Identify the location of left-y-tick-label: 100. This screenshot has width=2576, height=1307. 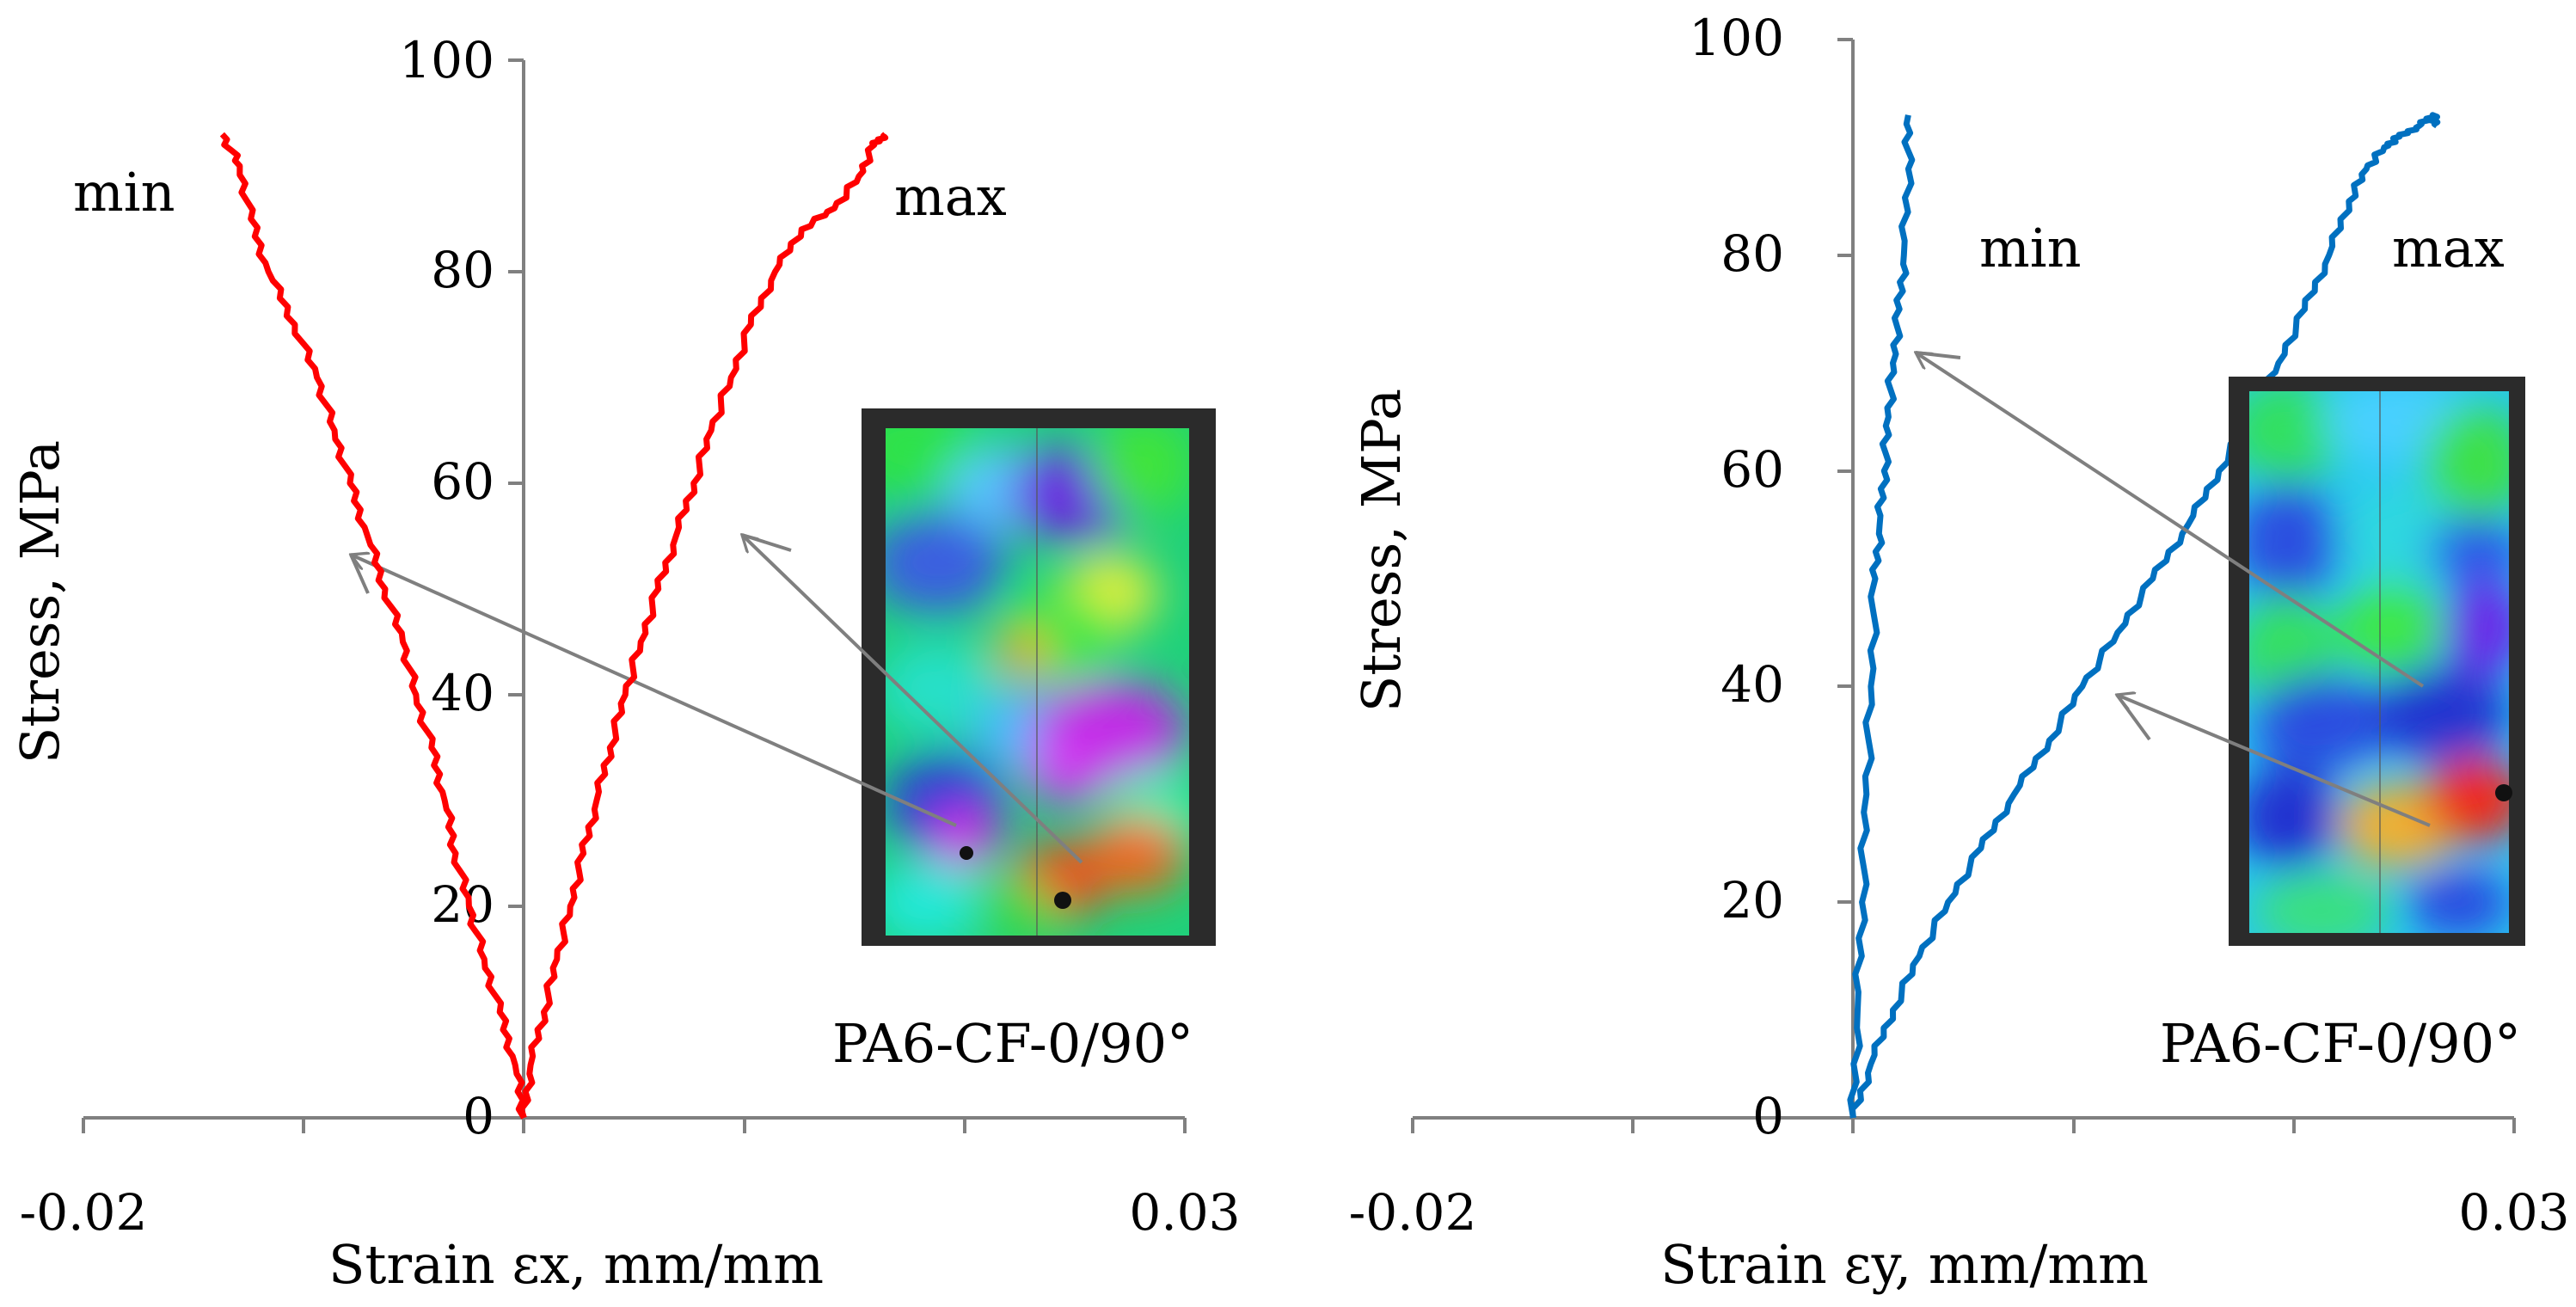
(446, 60).